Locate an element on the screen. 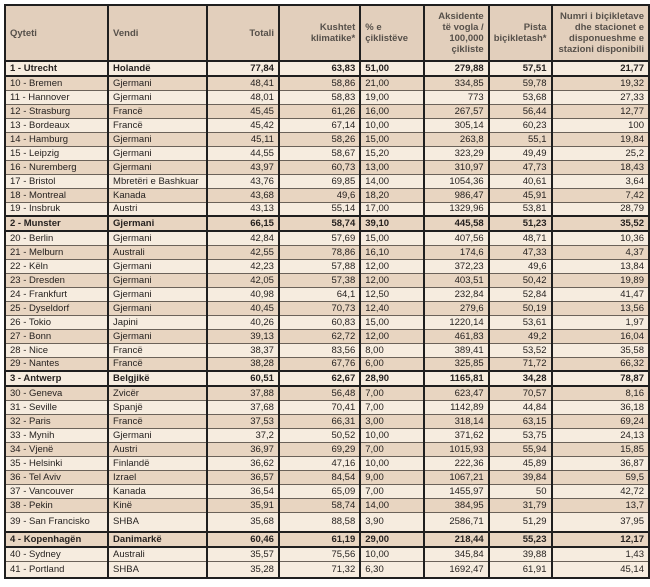 The height and width of the screenshot is (587, 650). cell-total: 66,15 is located at coordinates (242, 223).